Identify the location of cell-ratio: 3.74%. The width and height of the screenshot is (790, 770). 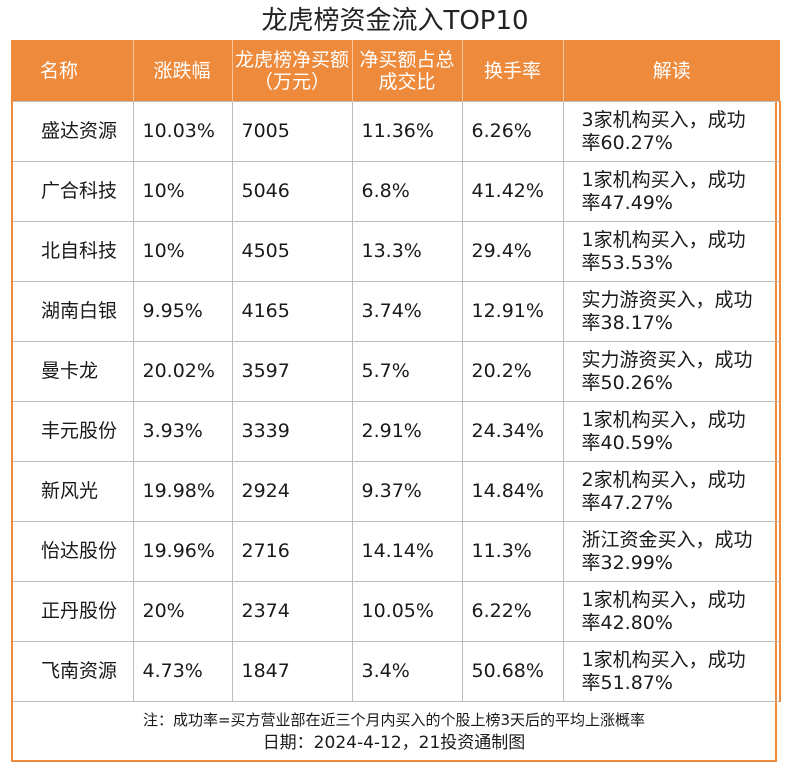
(407, 311).